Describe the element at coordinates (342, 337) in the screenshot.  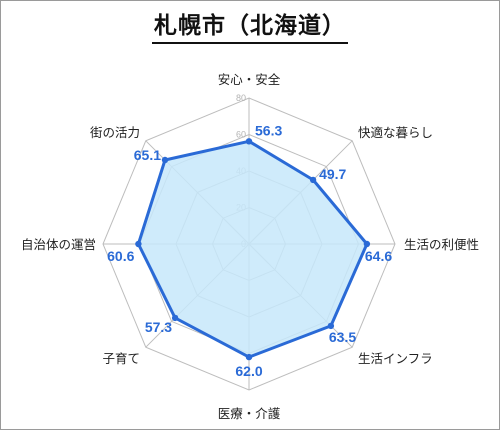
I see `value-label: 63.5` at that location.